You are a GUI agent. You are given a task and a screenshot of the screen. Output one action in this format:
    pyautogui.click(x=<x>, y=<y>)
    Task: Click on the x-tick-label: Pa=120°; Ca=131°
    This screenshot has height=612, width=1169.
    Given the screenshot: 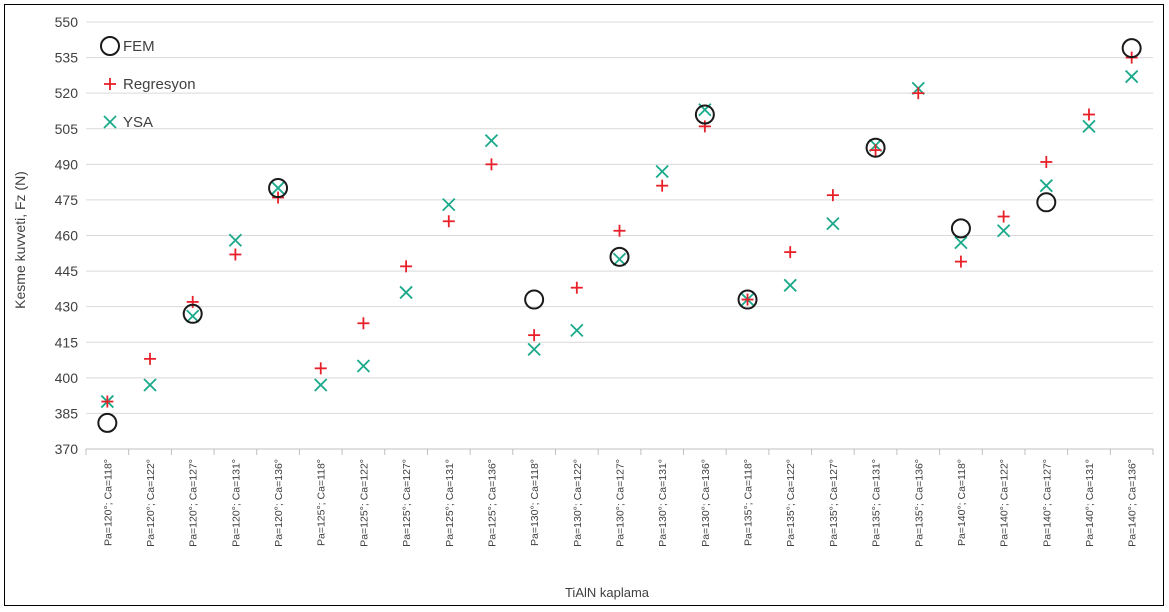 What is the action you would take?
    pyautogui.click(x=236, y=503)
    